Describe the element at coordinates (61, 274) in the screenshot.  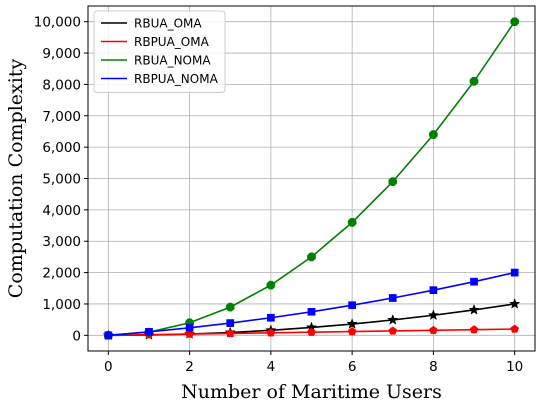
I see `y-tick-label: 2,000` at that location.